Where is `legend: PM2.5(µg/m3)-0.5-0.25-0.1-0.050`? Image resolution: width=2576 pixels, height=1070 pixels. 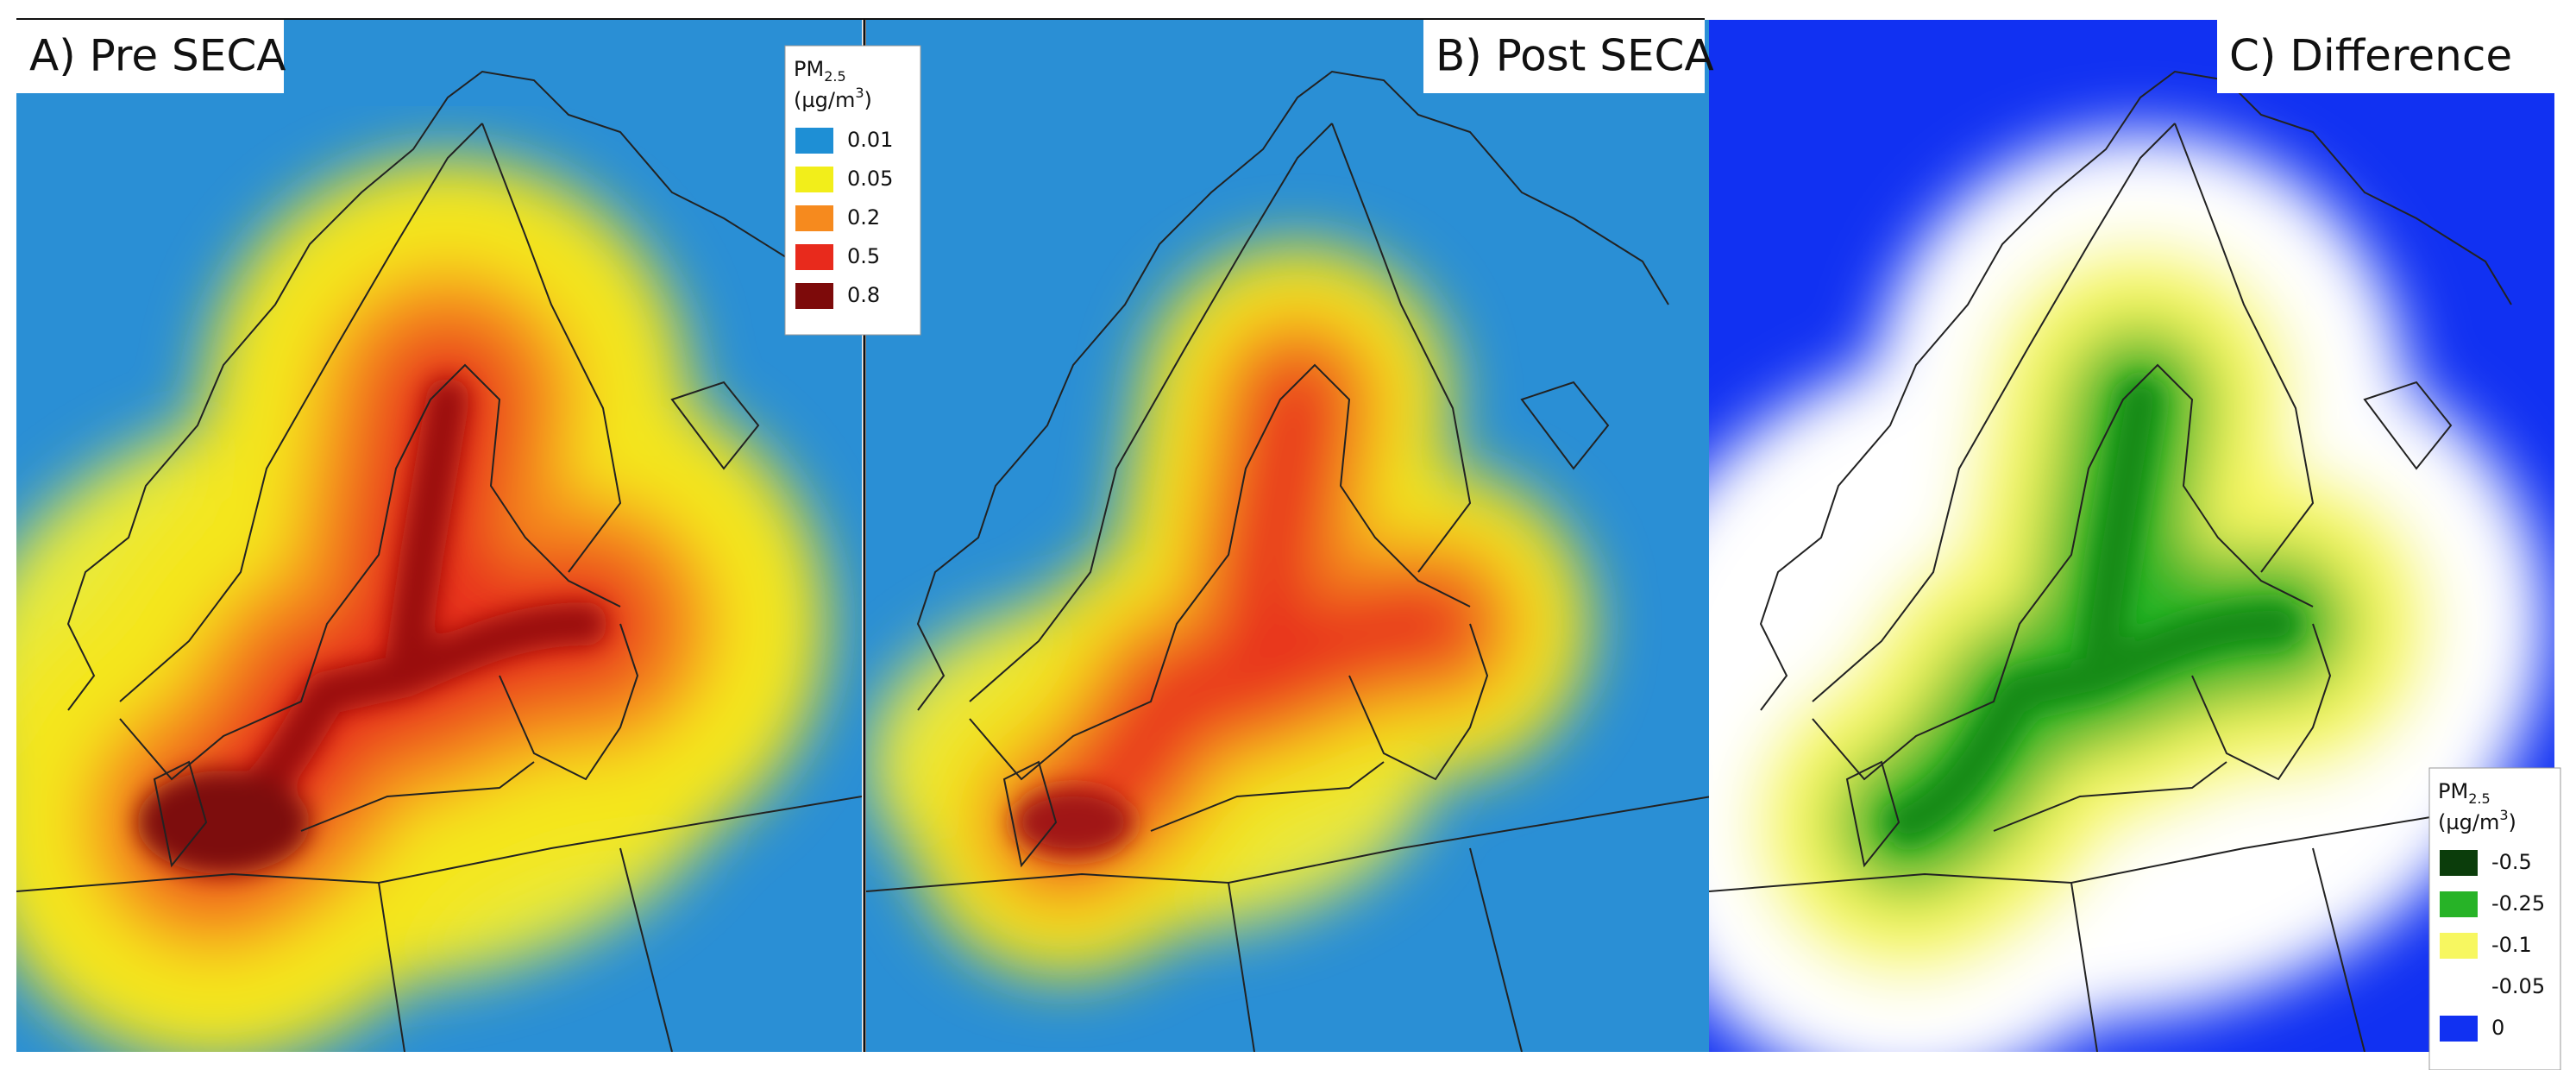
legend: PM2.5(µg/m3)-0.5-0.25-0.1-0.050 is located at coordinates (2494, 918).